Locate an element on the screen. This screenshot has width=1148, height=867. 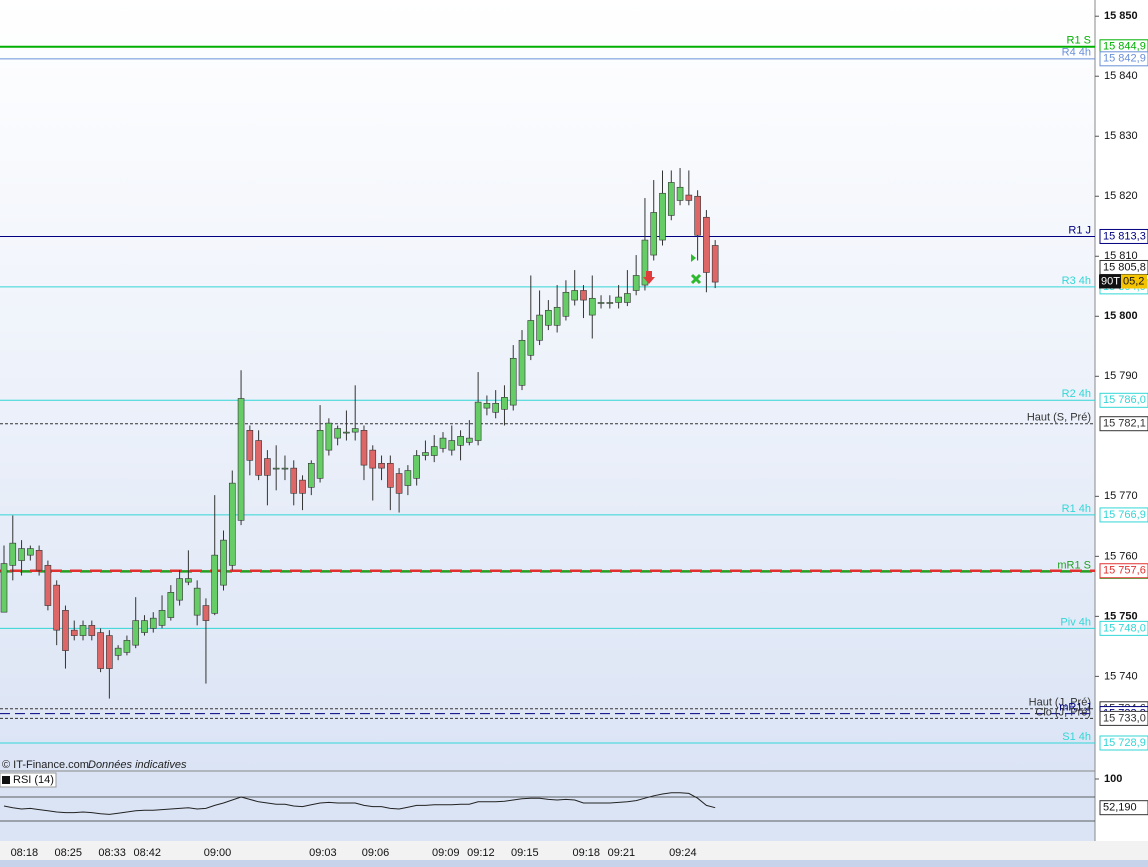
timer-box is located at coordinates (1110, 281).